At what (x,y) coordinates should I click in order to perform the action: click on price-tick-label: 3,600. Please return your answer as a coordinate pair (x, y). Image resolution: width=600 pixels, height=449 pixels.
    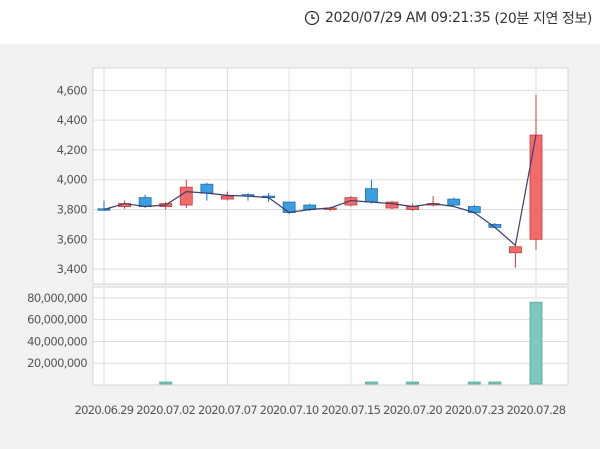
    Looking at the image, I should click on (72, 239).